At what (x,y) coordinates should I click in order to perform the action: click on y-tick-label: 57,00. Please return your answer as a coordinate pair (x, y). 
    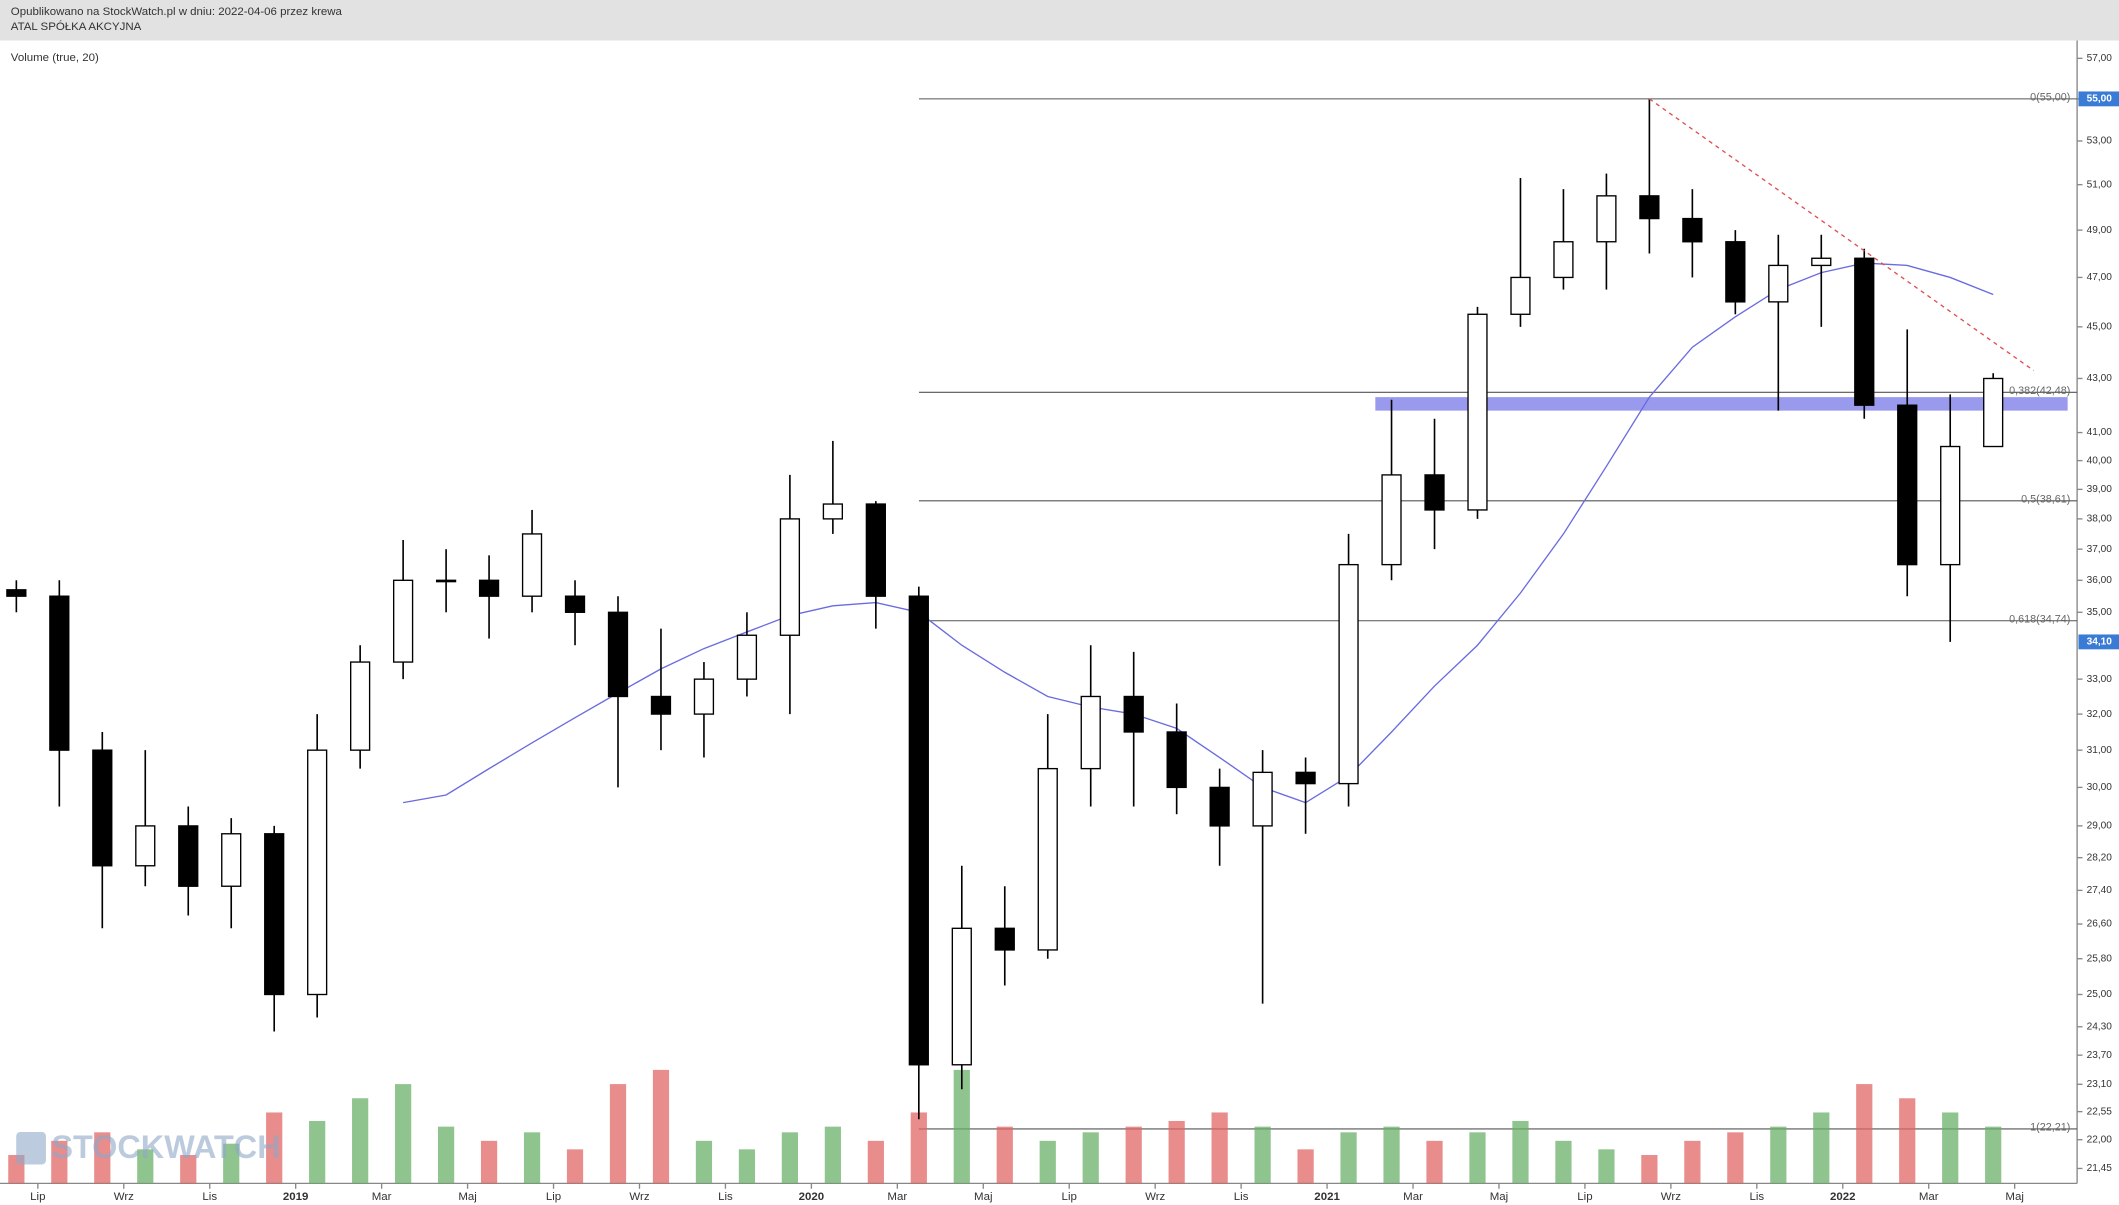
    Looking at the image, I should click on (2100, 58).